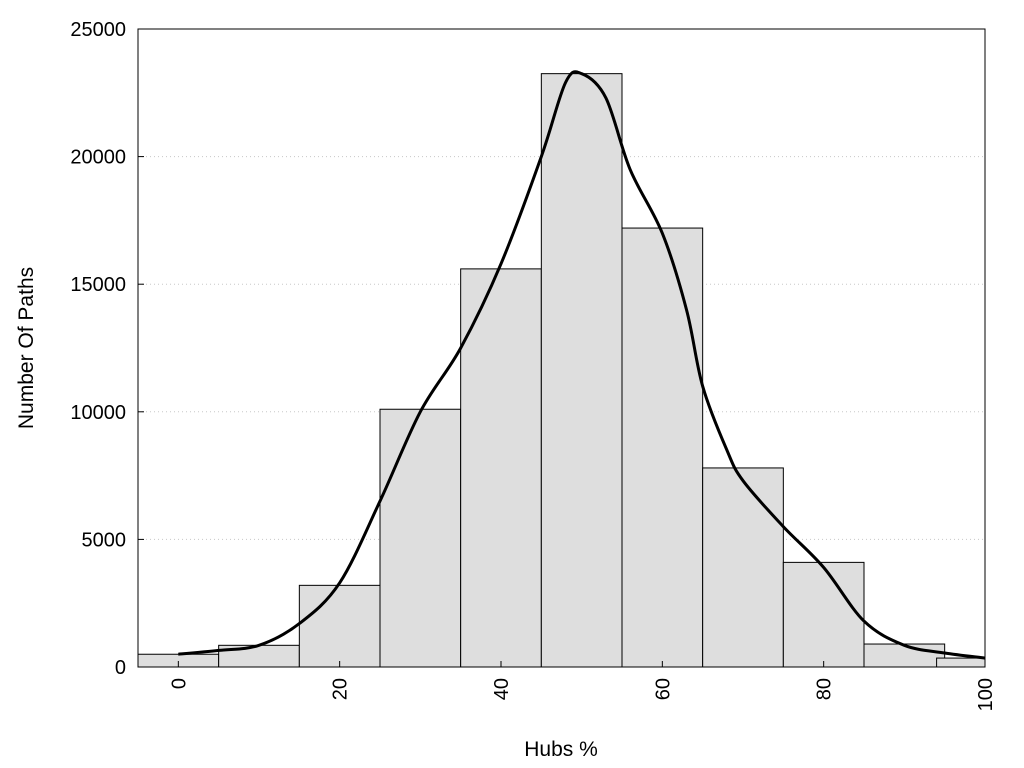  I want to click on x-tick-label: 40, so click(502, 689).